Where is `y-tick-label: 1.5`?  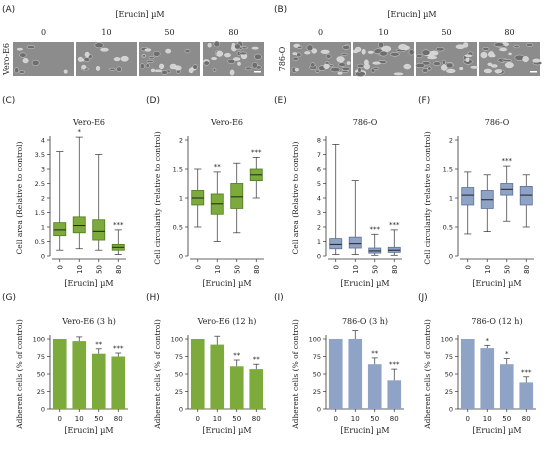 y-tick-label: 1.5 is located at coordinates (40, 213).